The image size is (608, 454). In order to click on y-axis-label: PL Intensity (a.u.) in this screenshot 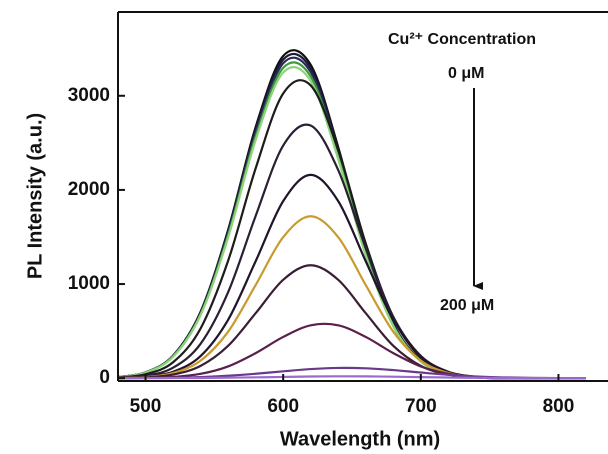, I will do `click(35, 196)`.